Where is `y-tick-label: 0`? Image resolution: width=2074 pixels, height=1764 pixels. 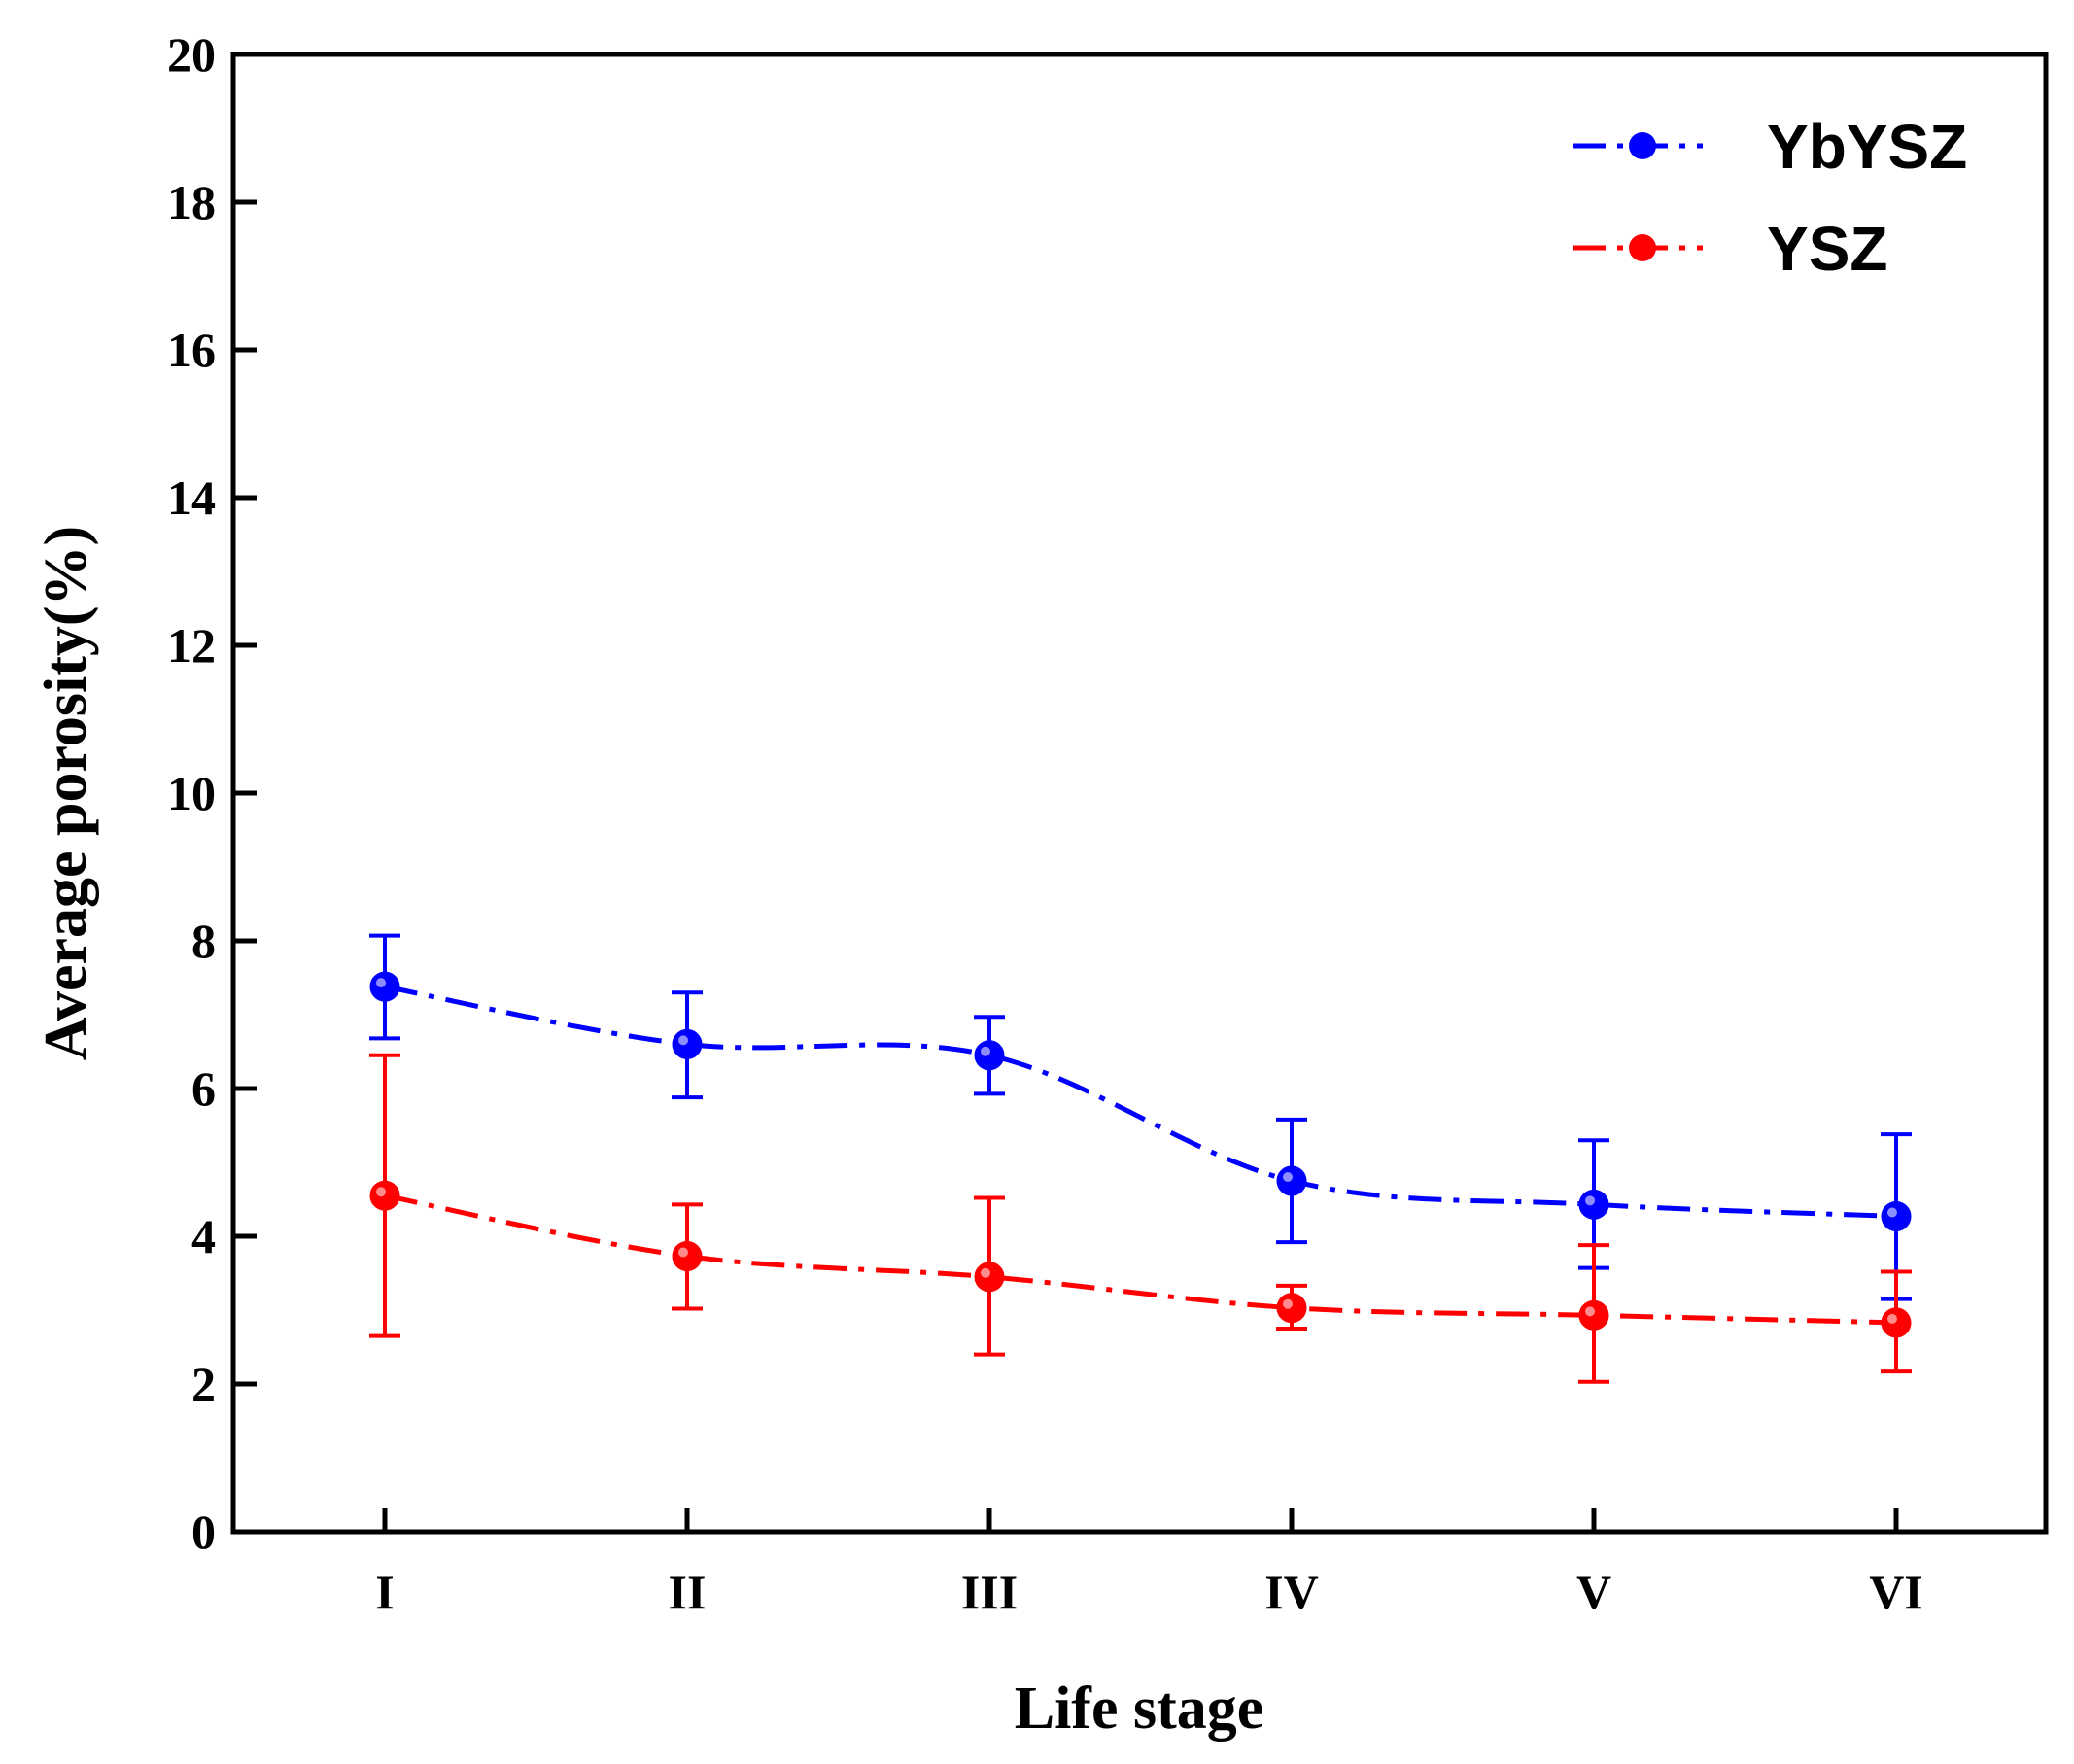 y-tick-label: 0 is located at coordinates (204, 1532).